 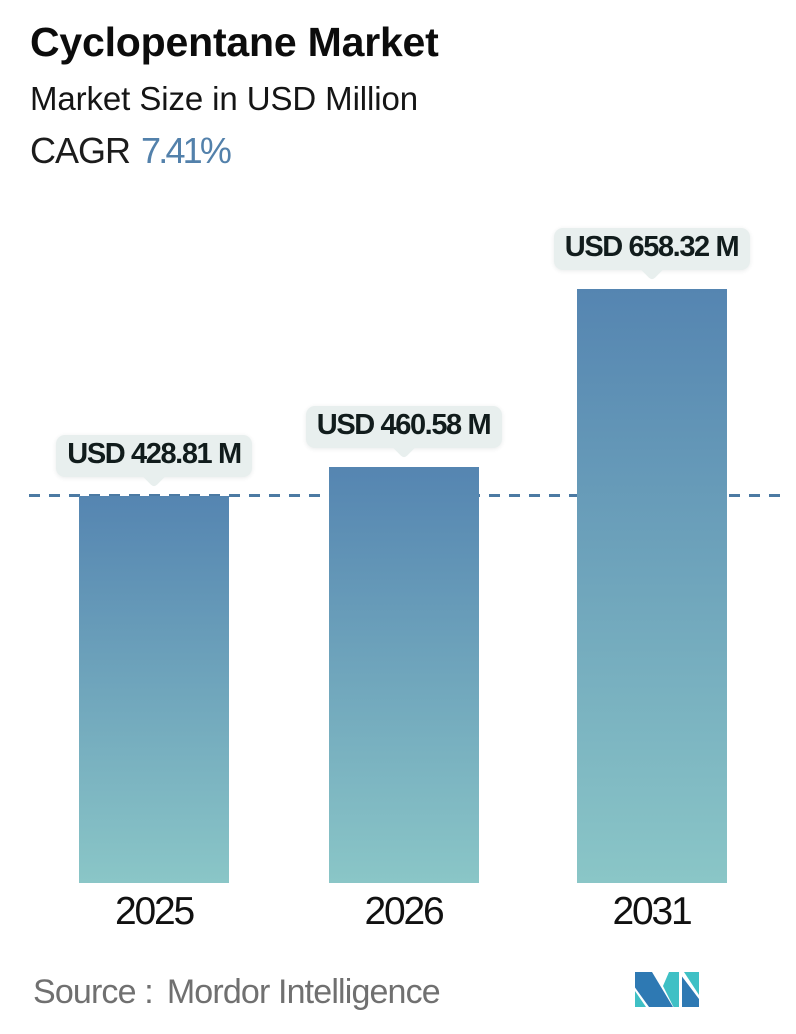 I want to click on cagr-value: 7.41%, so click(x=186, y=150).